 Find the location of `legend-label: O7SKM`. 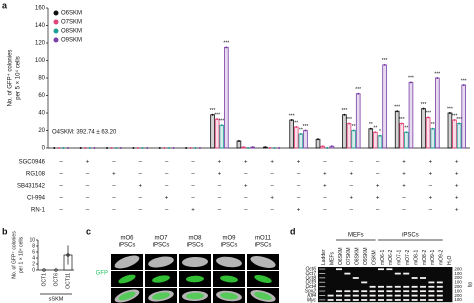

legend-label: O7SKM is located at coordinates (71, 23).